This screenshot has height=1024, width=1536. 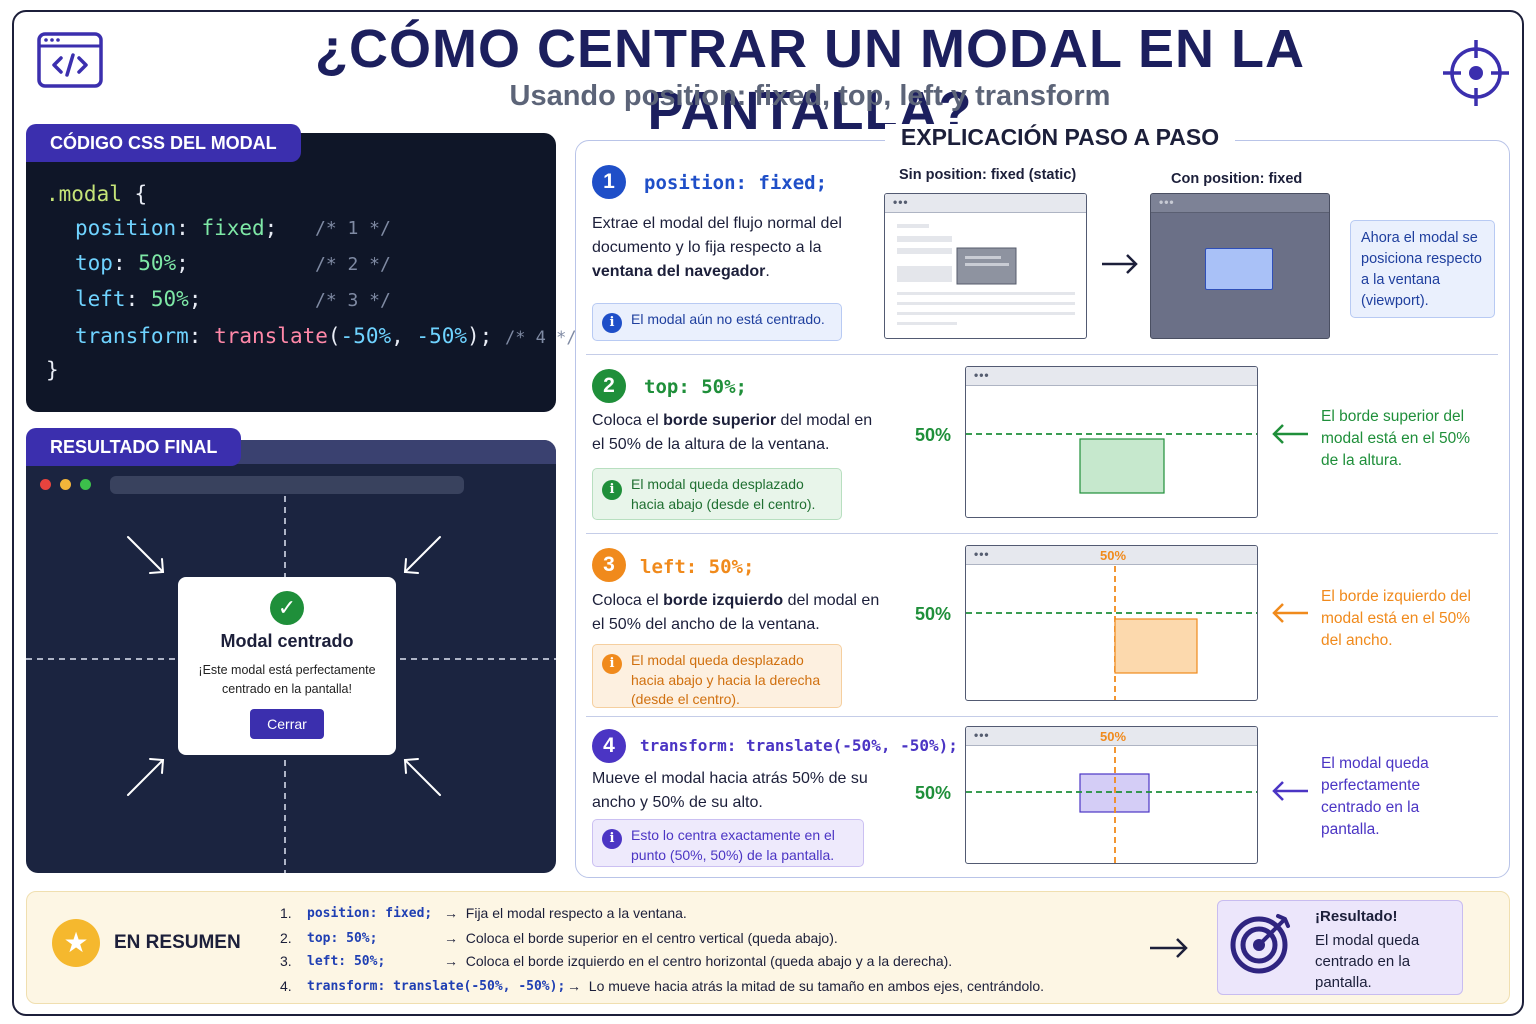 I want to click on code-prop: position, so click(x=126, y=228).